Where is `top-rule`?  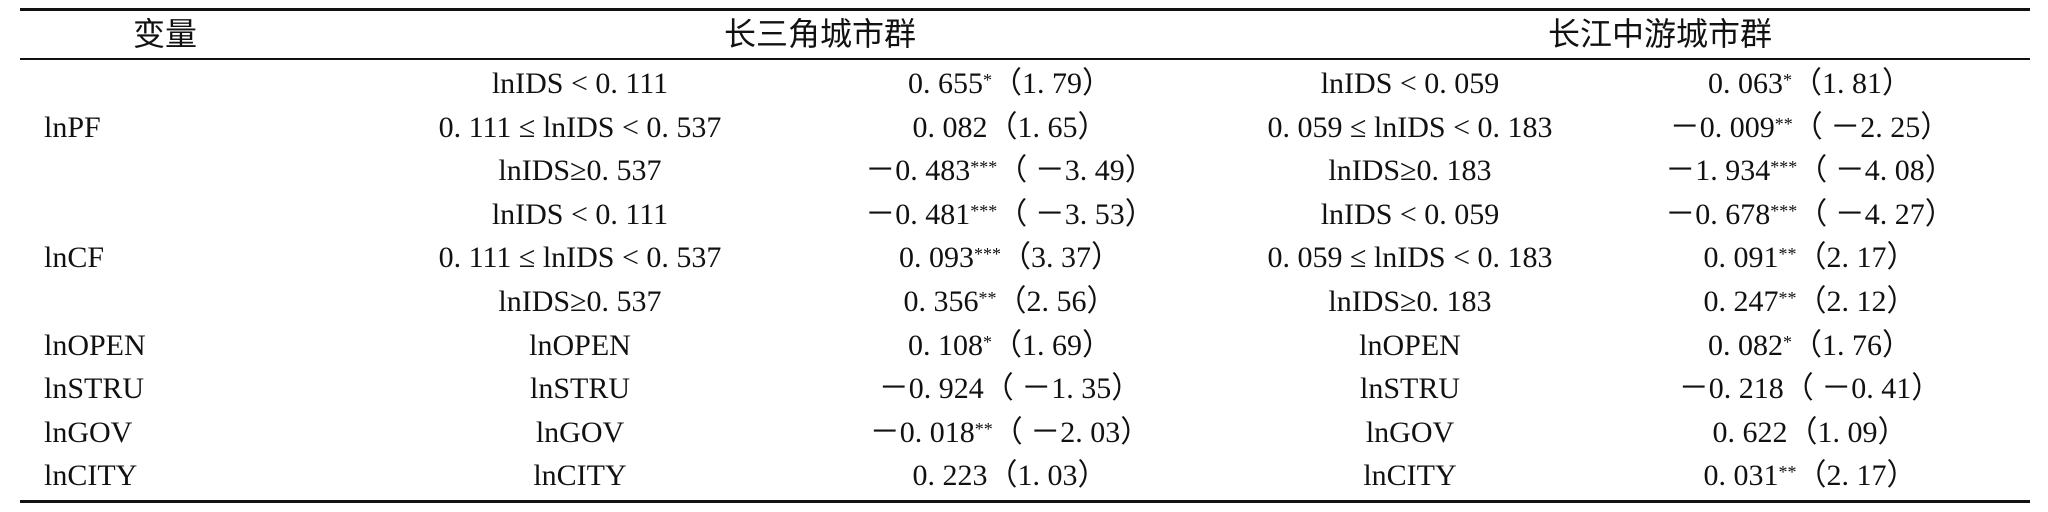 top-rule is located at coordinates (1025, 9).